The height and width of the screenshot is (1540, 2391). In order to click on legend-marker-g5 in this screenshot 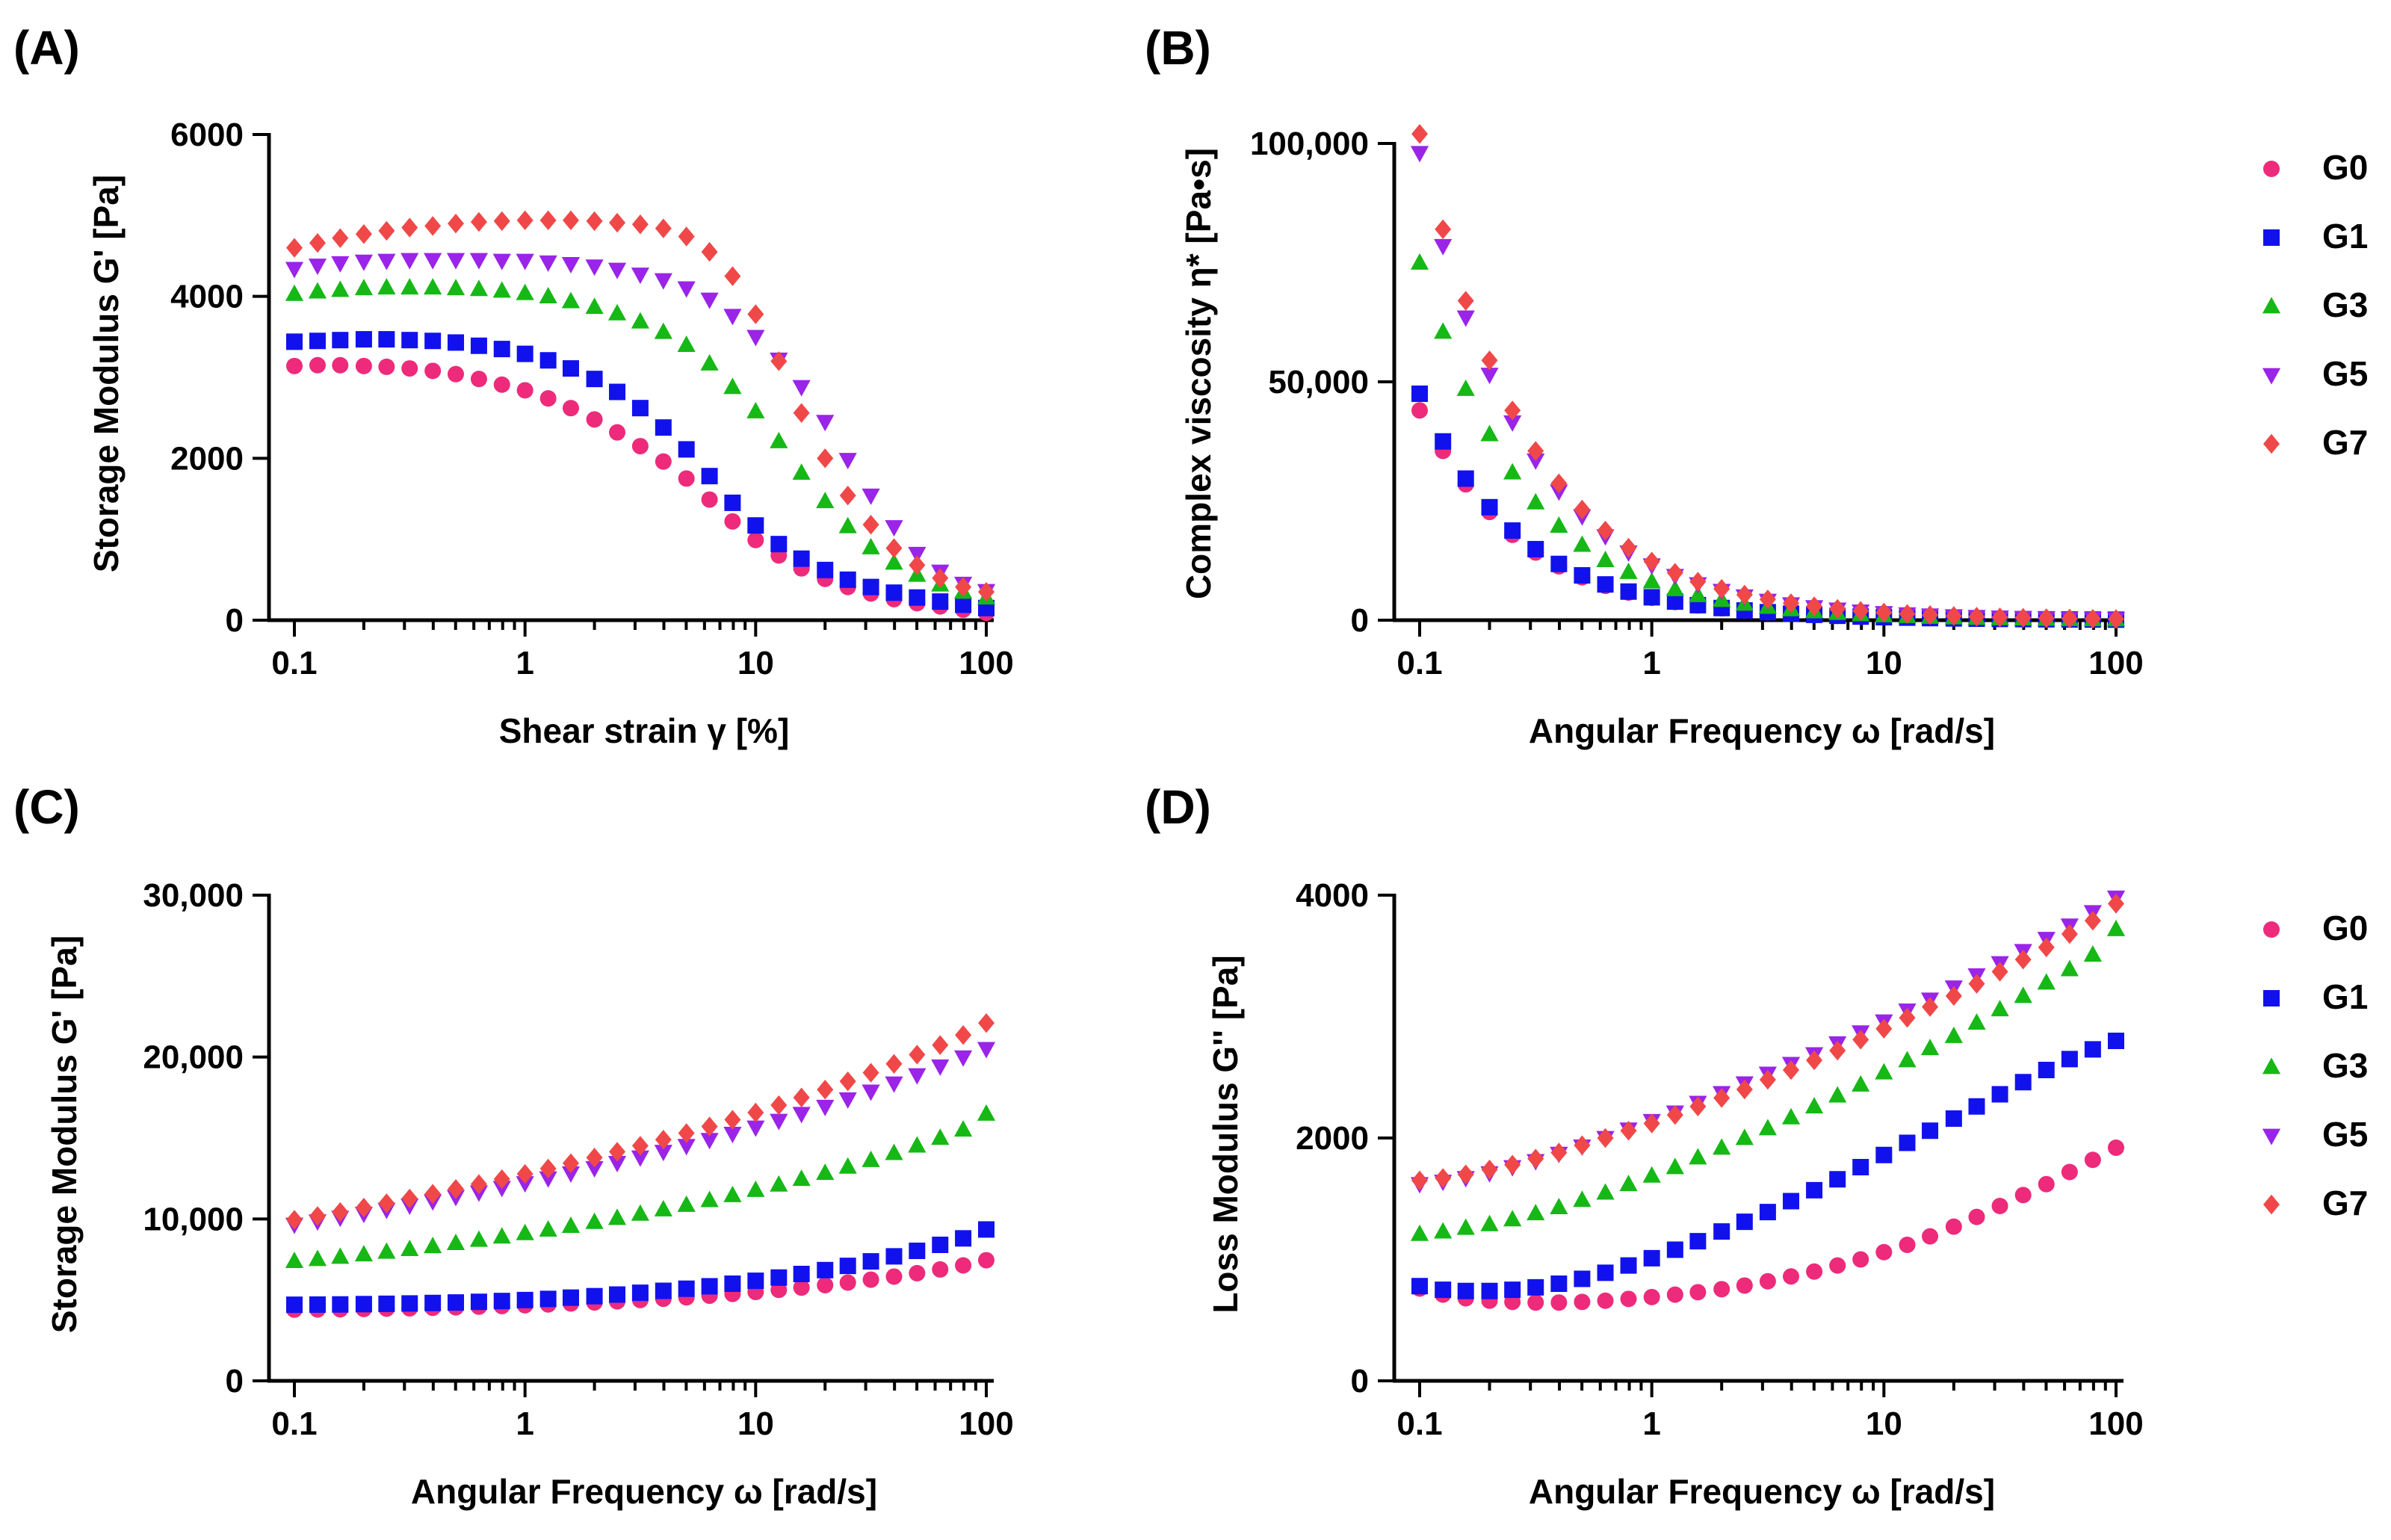, I will do `click(2271, 1136)`.